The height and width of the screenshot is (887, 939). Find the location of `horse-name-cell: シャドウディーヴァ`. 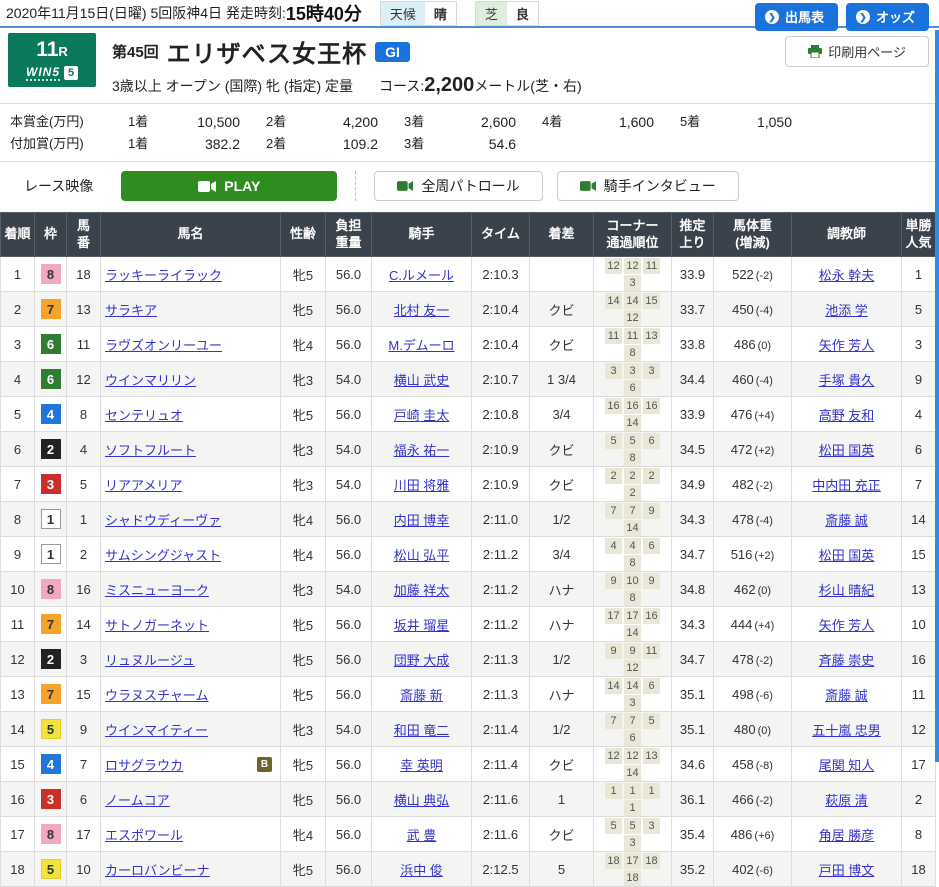

horse-name-cell: シャドウディーヴァ is located at coordinates (190, 519).